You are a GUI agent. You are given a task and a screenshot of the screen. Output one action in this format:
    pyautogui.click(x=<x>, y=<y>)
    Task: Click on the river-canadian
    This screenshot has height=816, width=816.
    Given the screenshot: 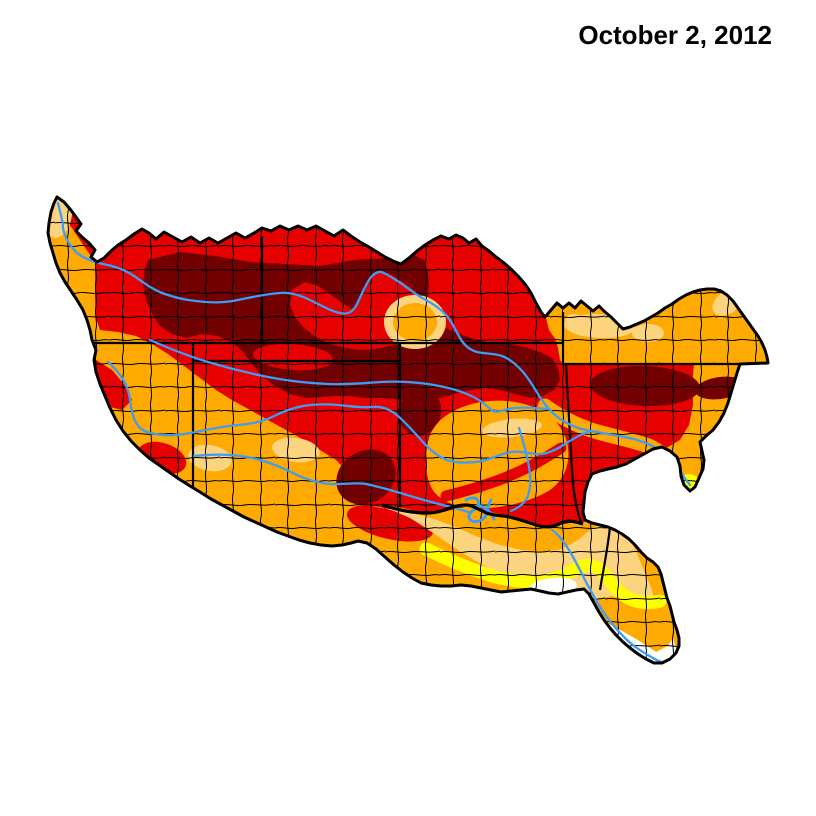 What is the action you would take?
    pyautogui.click(x=349, y=412)
    